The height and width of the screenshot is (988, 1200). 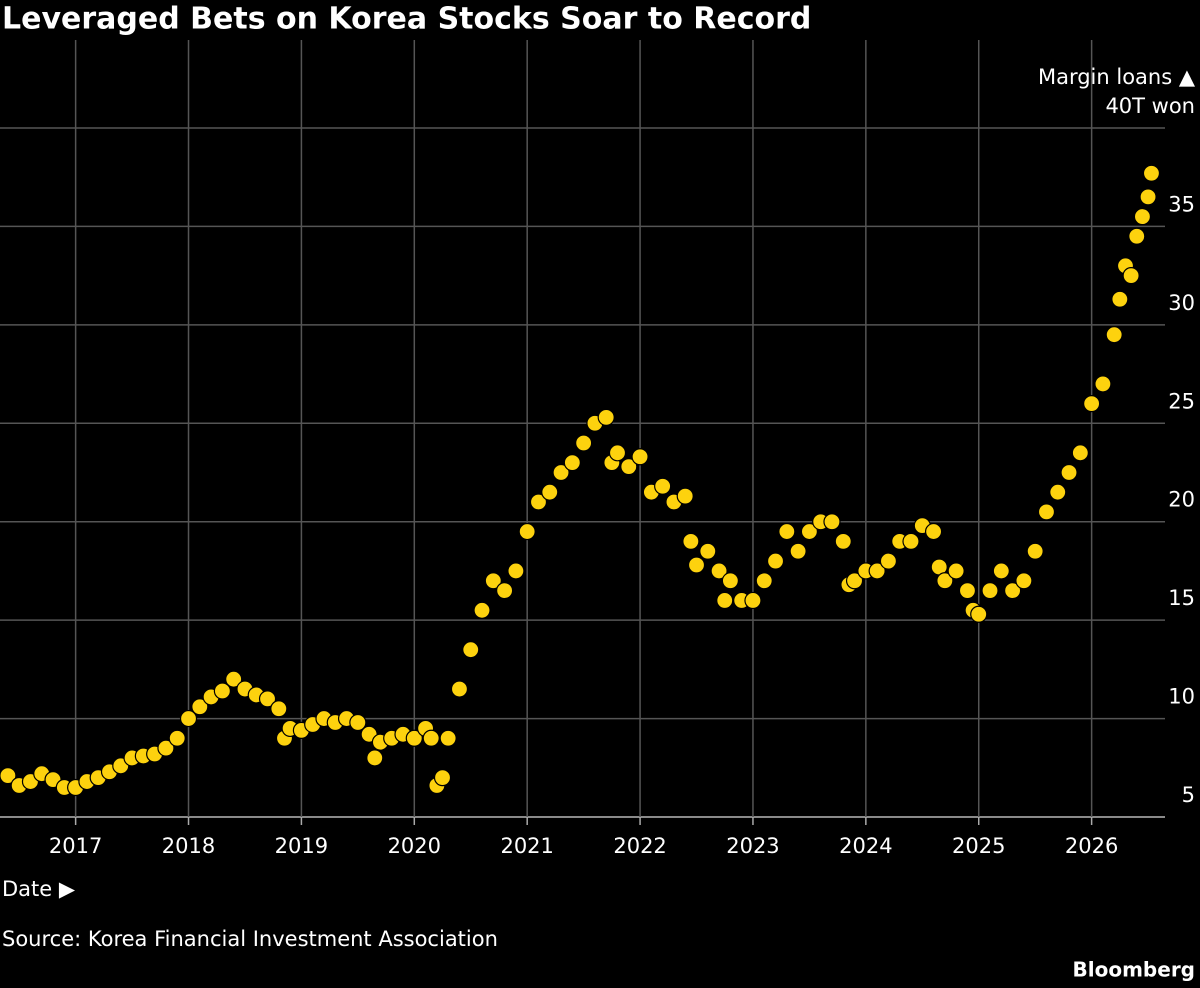 What do you see at coordinates (1117, 77) in the screenshot?
I see `y-axis-label: Margin loans ▲` at bounding box center [1117, 77].